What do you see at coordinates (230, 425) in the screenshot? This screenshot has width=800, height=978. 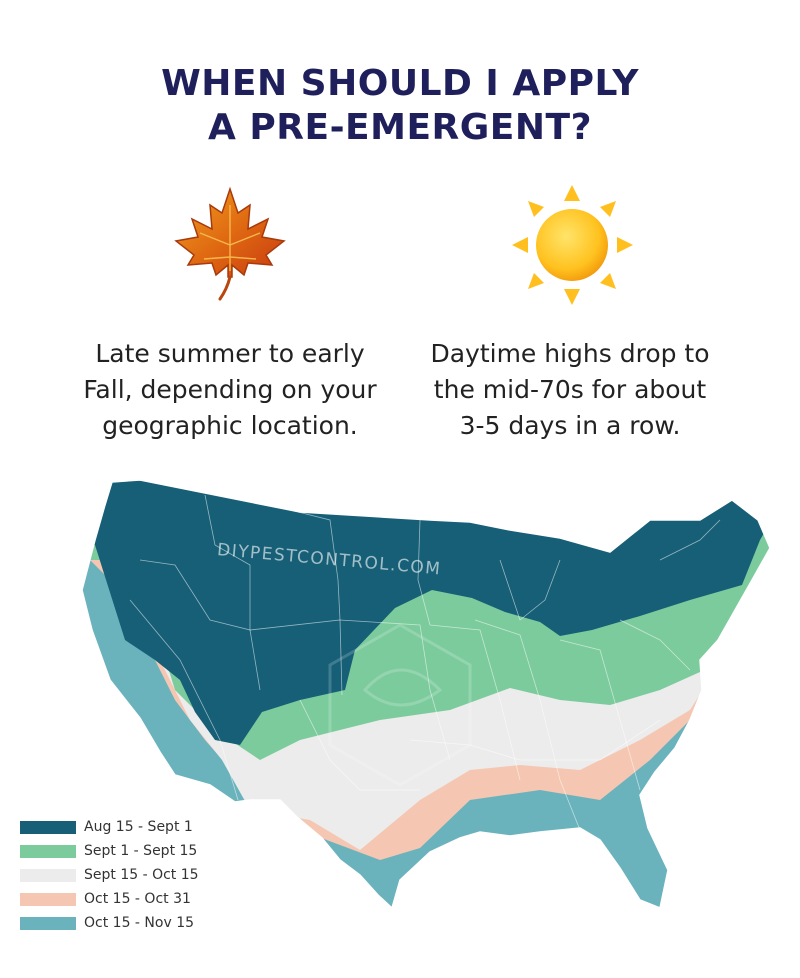 I see `caption-left-line-3: geographic location.` at bounding box center [230, 425].